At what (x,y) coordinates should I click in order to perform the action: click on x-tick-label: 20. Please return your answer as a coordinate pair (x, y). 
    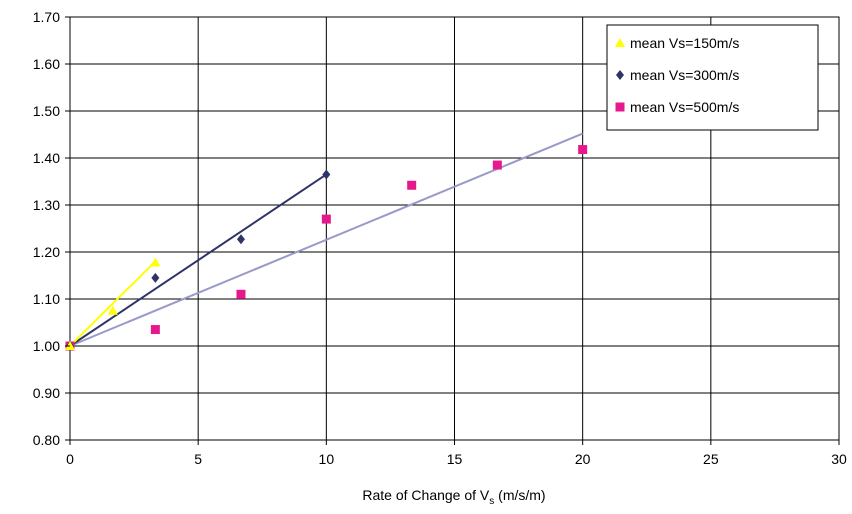
    Looking at the image, I should click on (583, 459).